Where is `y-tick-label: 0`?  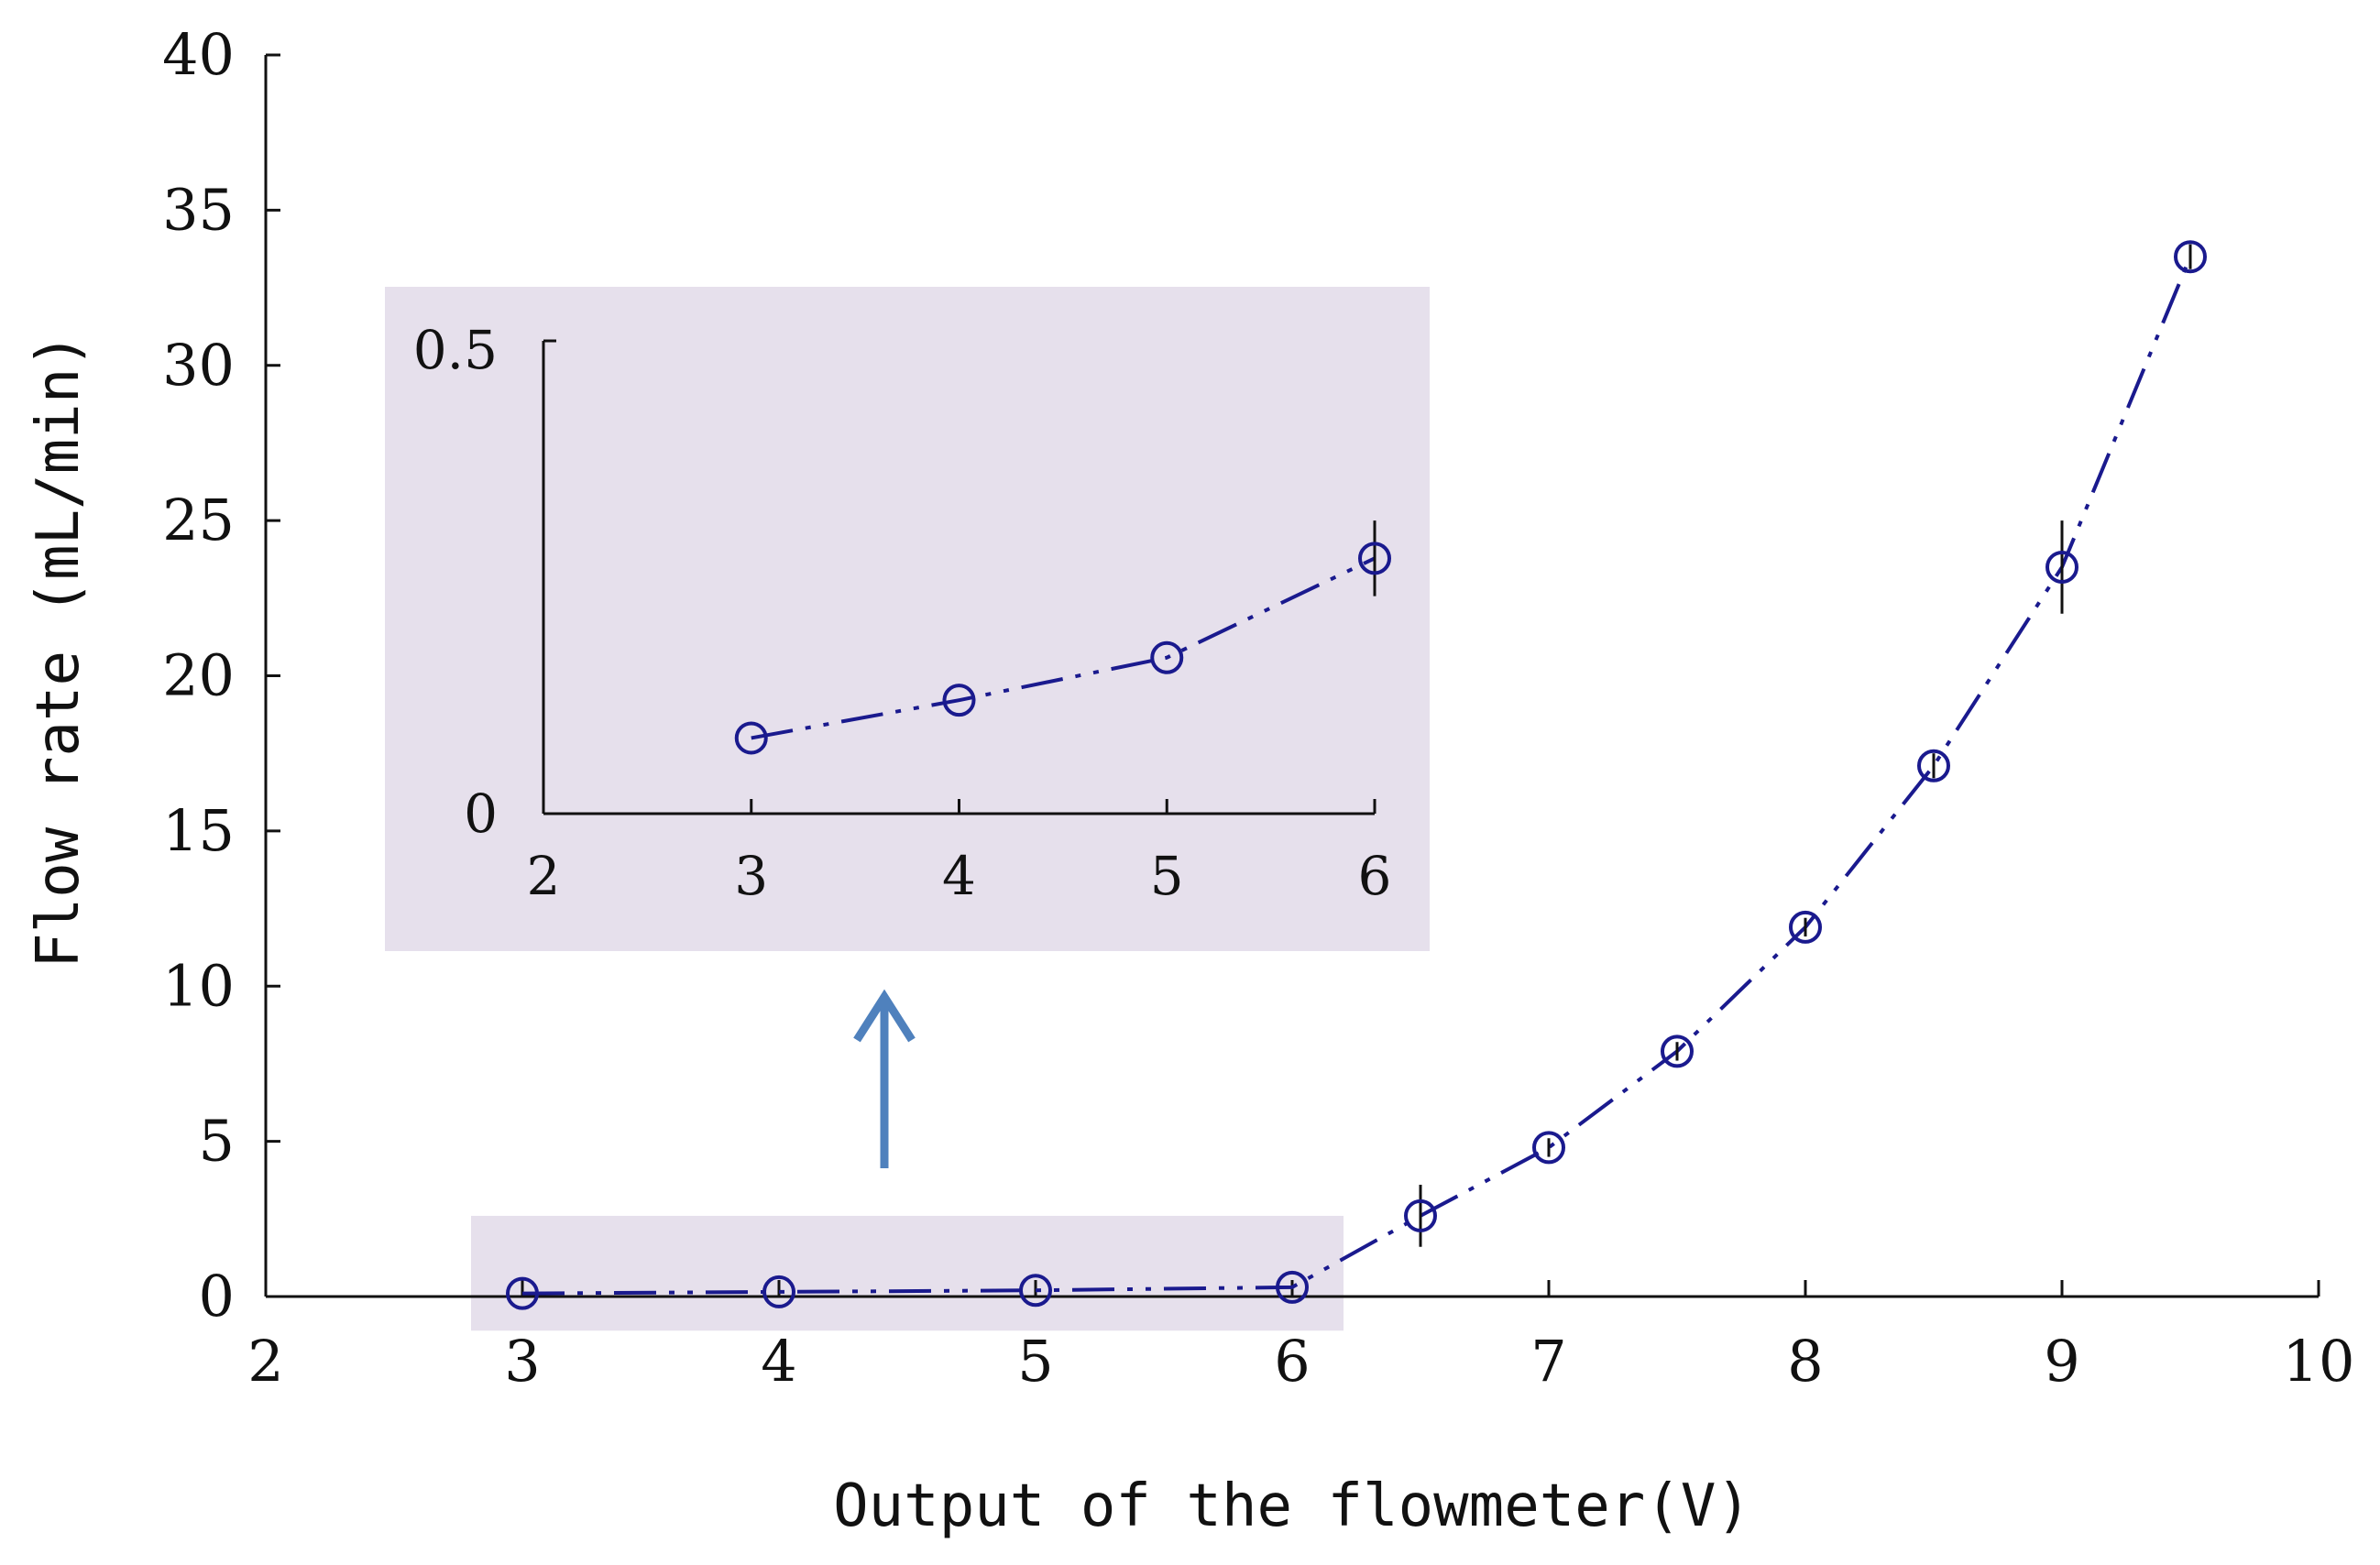 y-tick-label: 0 is located at coordinates (217, 1296).